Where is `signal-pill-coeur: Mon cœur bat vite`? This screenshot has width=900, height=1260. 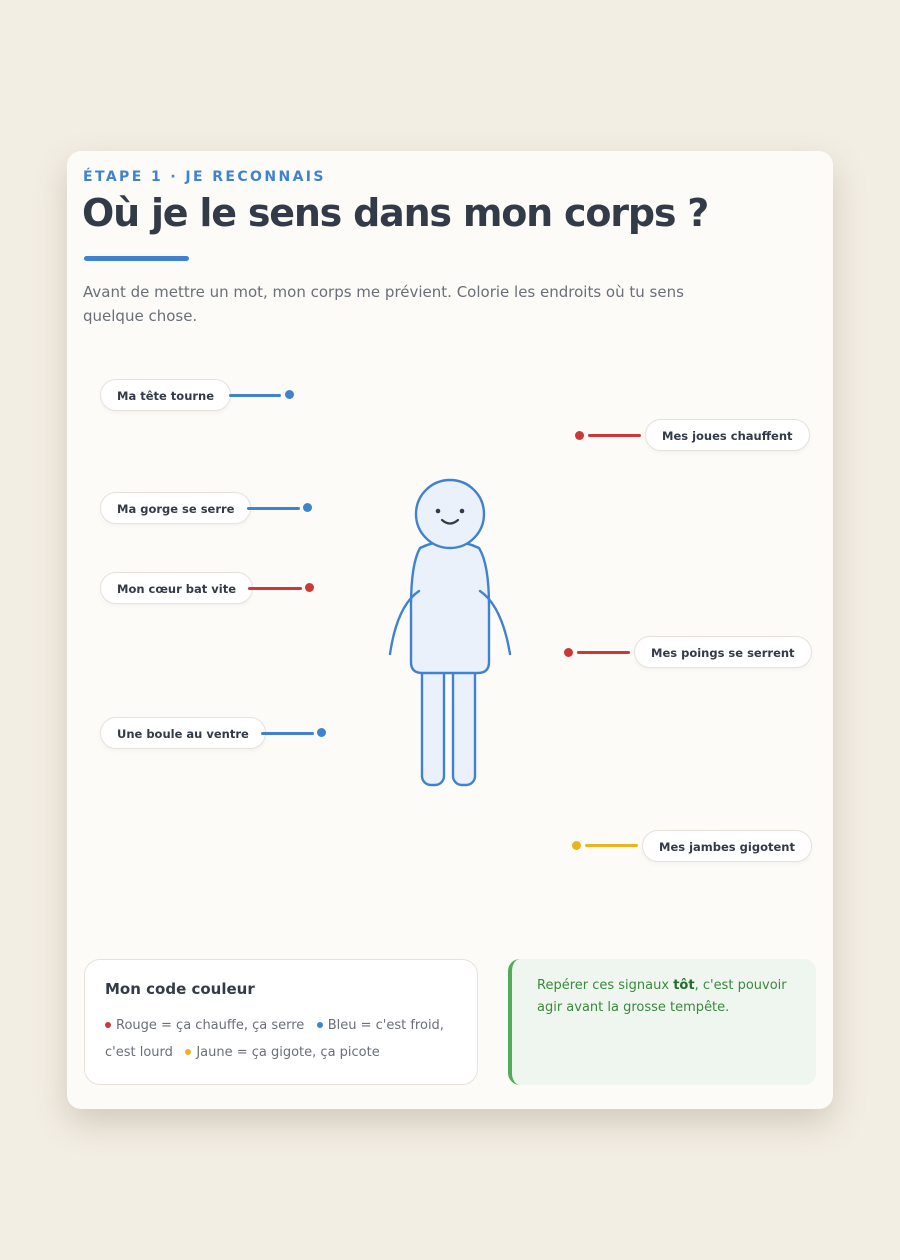
signal-pill-coeur: Mon cœur bat vite is located at coordinates (177, 588).